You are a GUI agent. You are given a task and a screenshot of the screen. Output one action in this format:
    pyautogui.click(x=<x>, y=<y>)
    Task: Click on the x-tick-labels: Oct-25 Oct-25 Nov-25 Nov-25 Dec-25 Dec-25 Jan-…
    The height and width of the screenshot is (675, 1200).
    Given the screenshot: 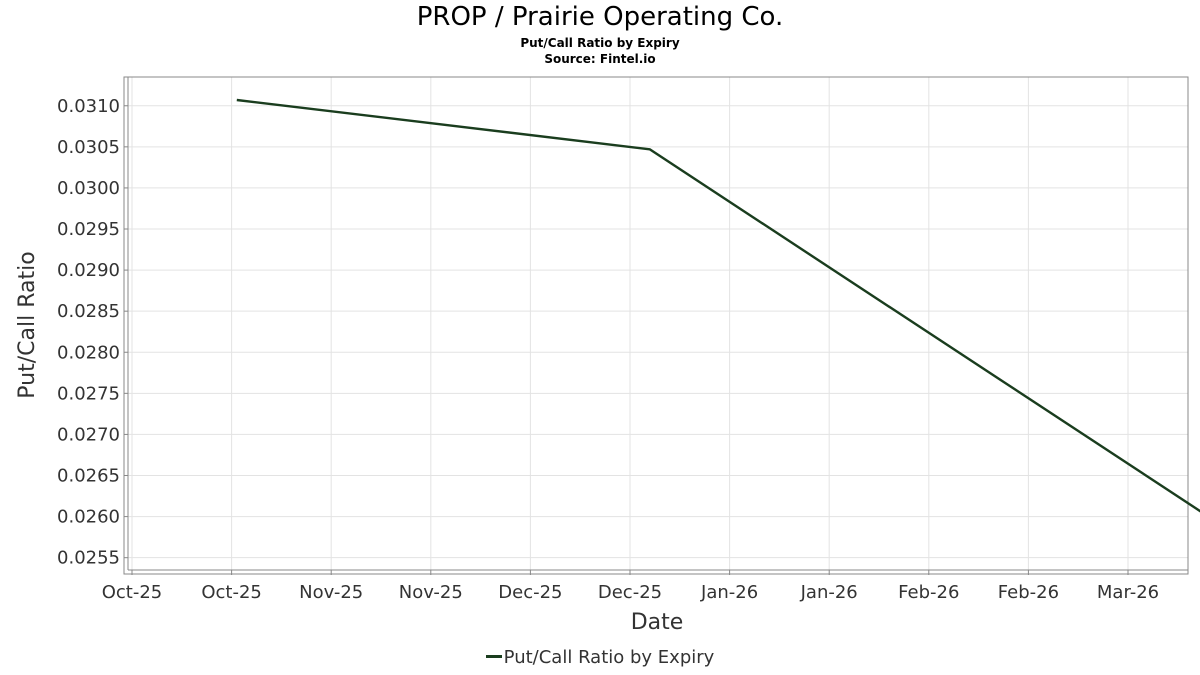 What is the action you would take?
    pyautogui.click(x=630, y=586)
    